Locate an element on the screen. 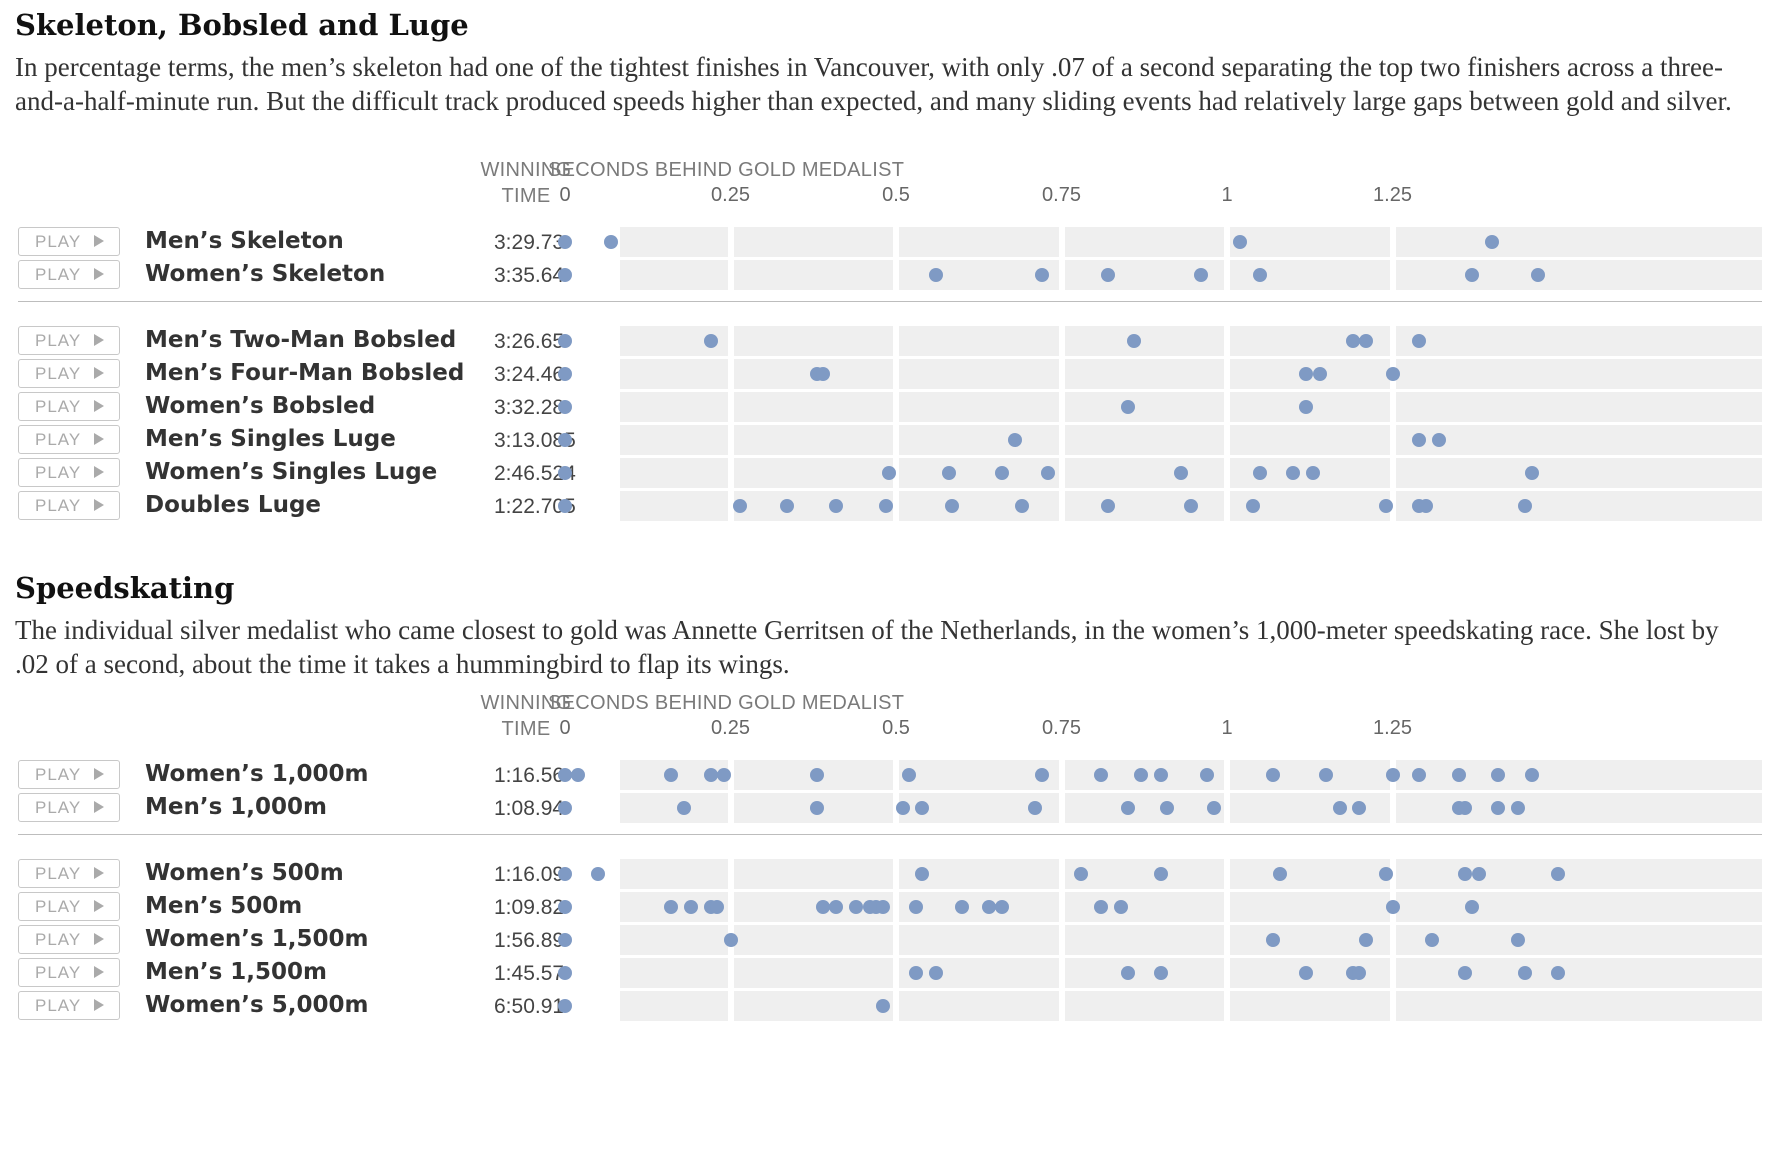 The width and height of the screenshot is (1772, 1166). table-row: PLAY Men’s Skeleton 3:29.73 is located at coordinates (886, 243).